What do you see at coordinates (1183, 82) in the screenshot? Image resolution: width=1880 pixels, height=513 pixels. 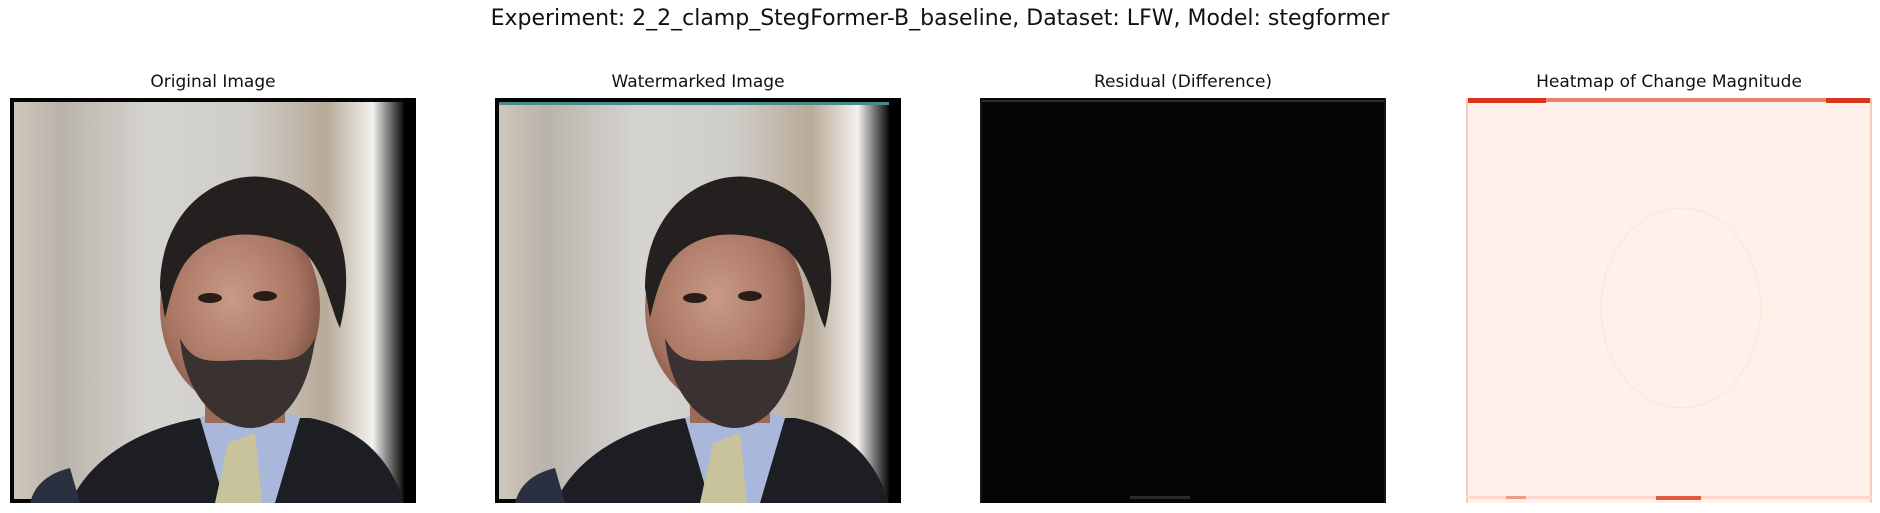 I see `panel-title-residual: Residual (Difference)` at bounding box center [1183, 82].